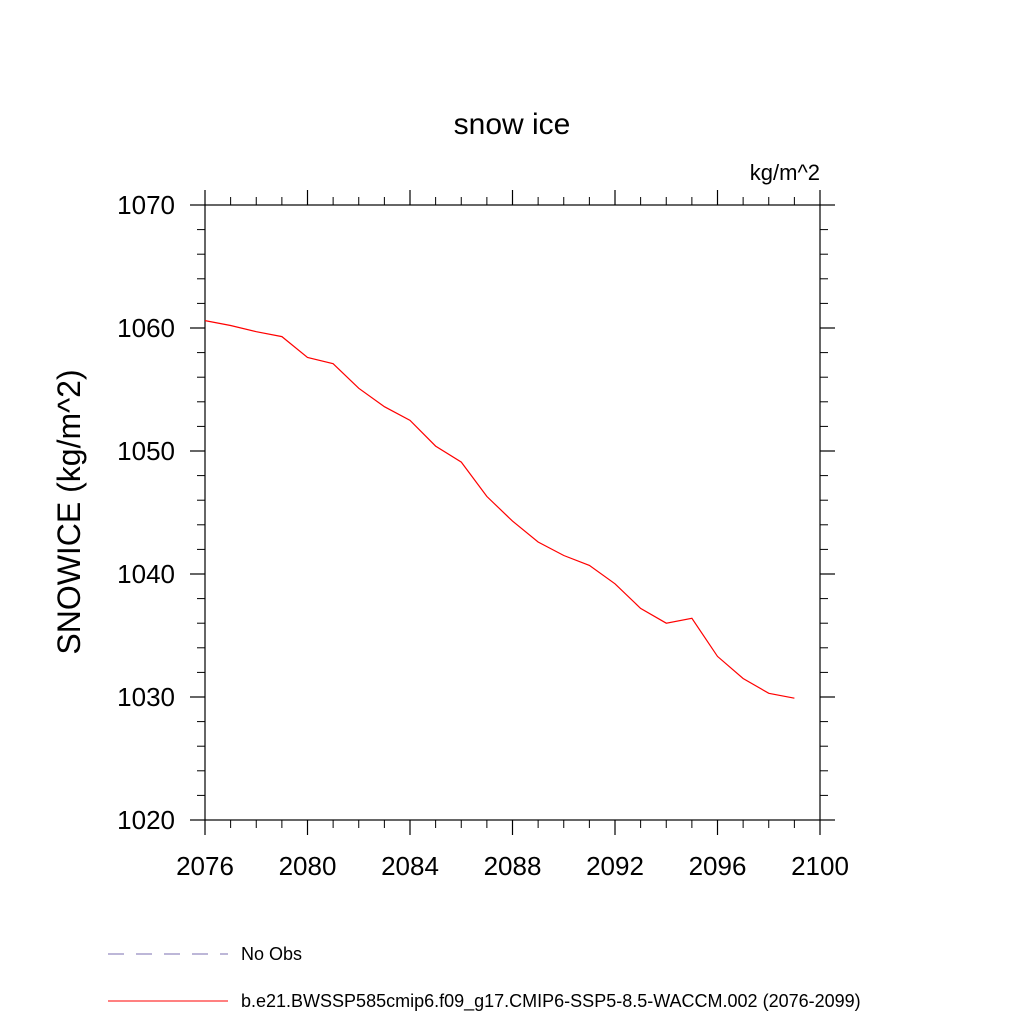 The image size is (1024, 1024). I want to click on units-label: kg/m^2, so click(785, 172).